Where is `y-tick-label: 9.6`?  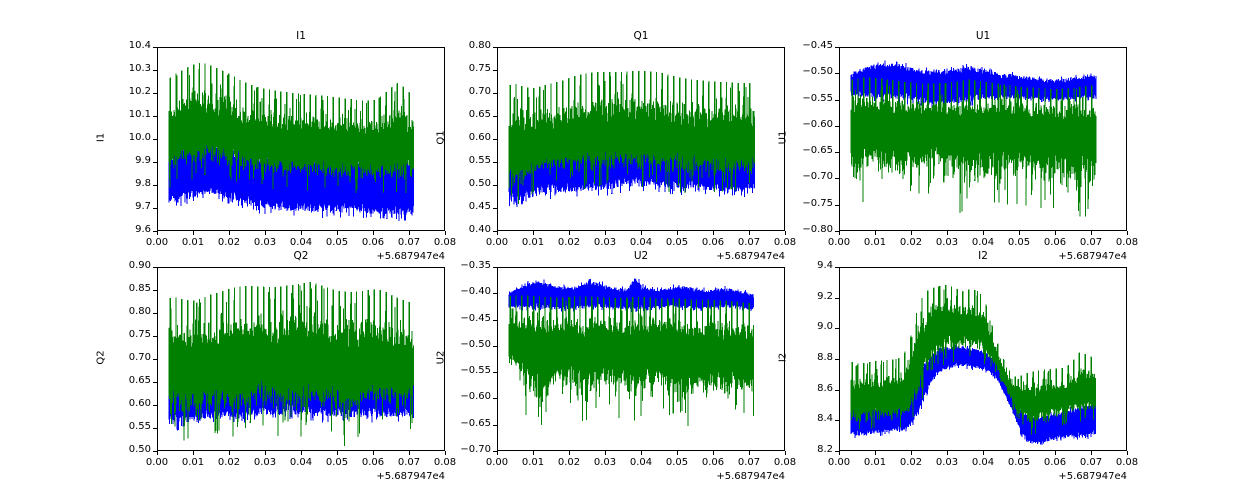 y-tick-label: 9.6 is located at coordinates (143, 229).